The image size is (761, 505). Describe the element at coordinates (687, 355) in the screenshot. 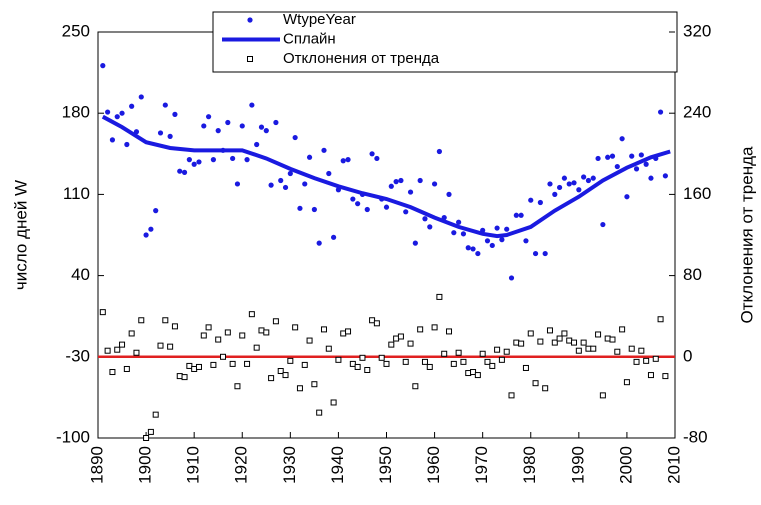

I see `y2-tick-label: 0` at that location.